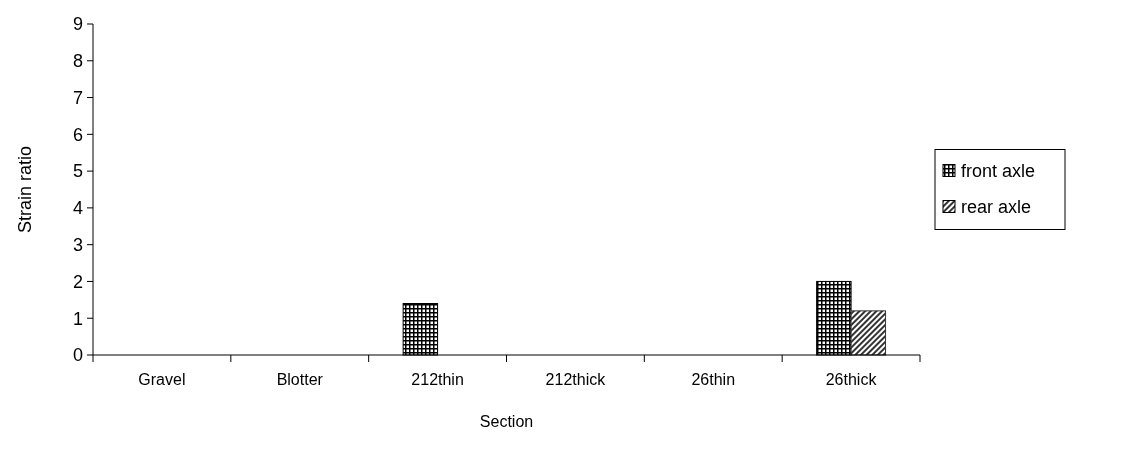  Describe the element at coordinates (77, 208) in the screenshot. I see `y-tick-label: 4` at that location.